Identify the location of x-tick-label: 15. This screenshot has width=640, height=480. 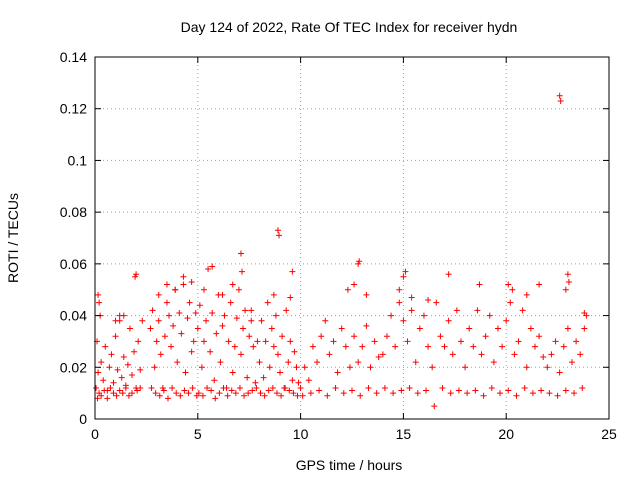
(404, 434).